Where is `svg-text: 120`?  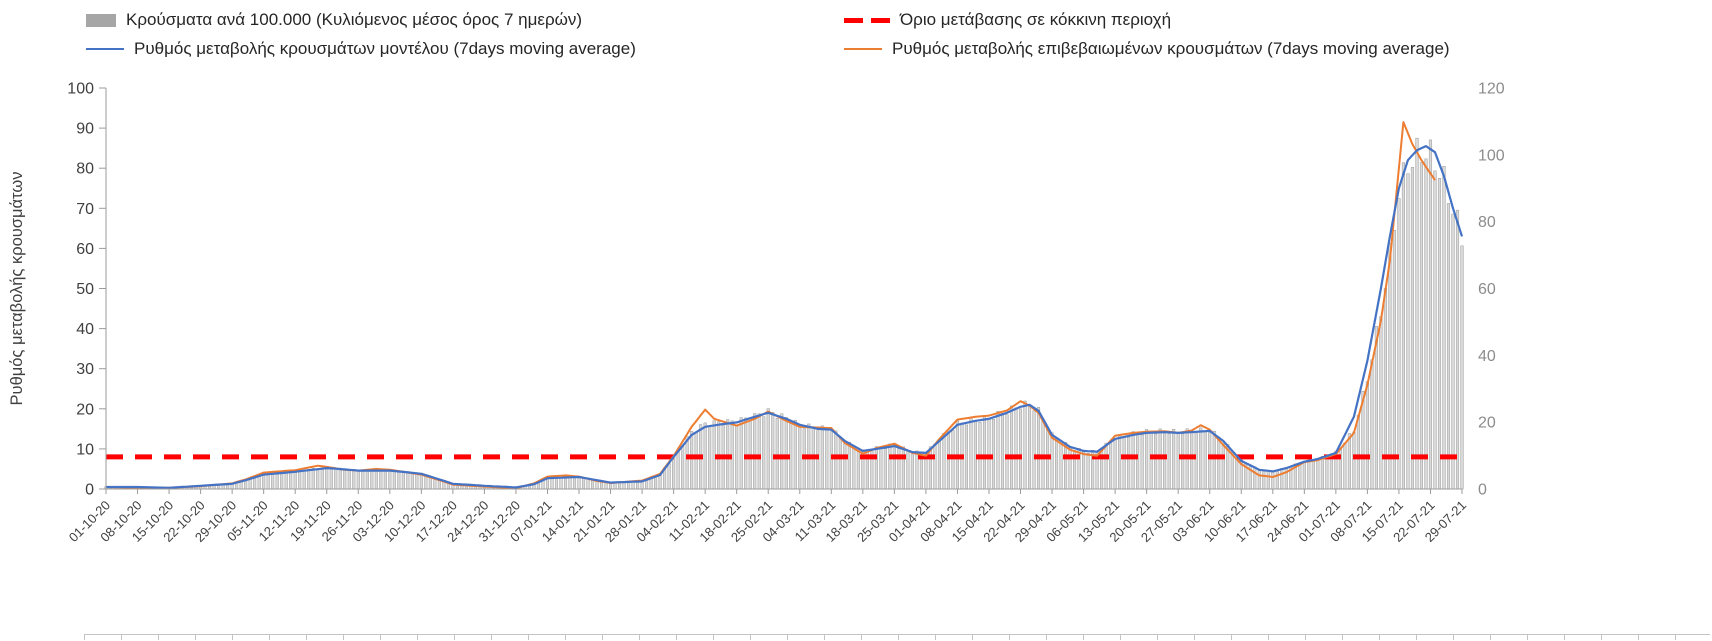 svg-text: 120 is located at coordinates (1491, 89).